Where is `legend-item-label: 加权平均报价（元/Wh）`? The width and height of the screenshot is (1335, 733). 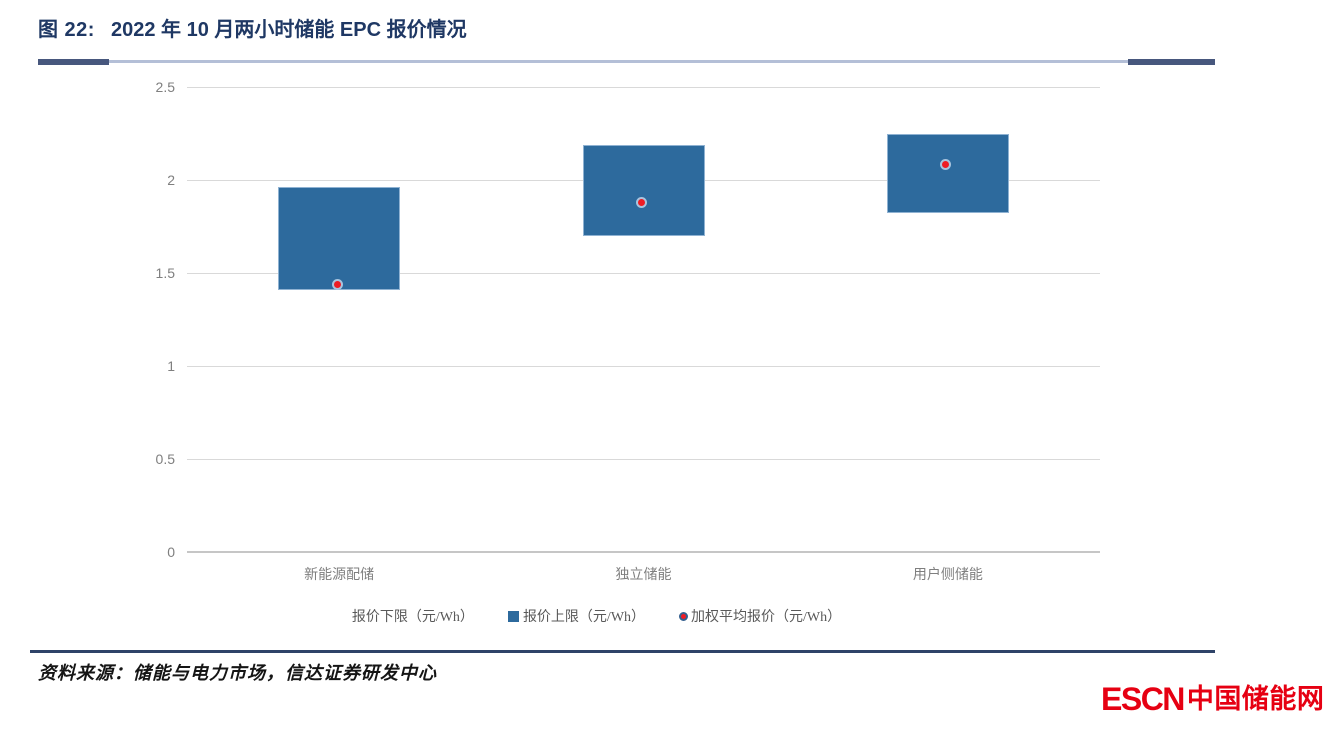 legend-item-label: 加权平均报价（元/Wh） is located at coordinates (766, 617).